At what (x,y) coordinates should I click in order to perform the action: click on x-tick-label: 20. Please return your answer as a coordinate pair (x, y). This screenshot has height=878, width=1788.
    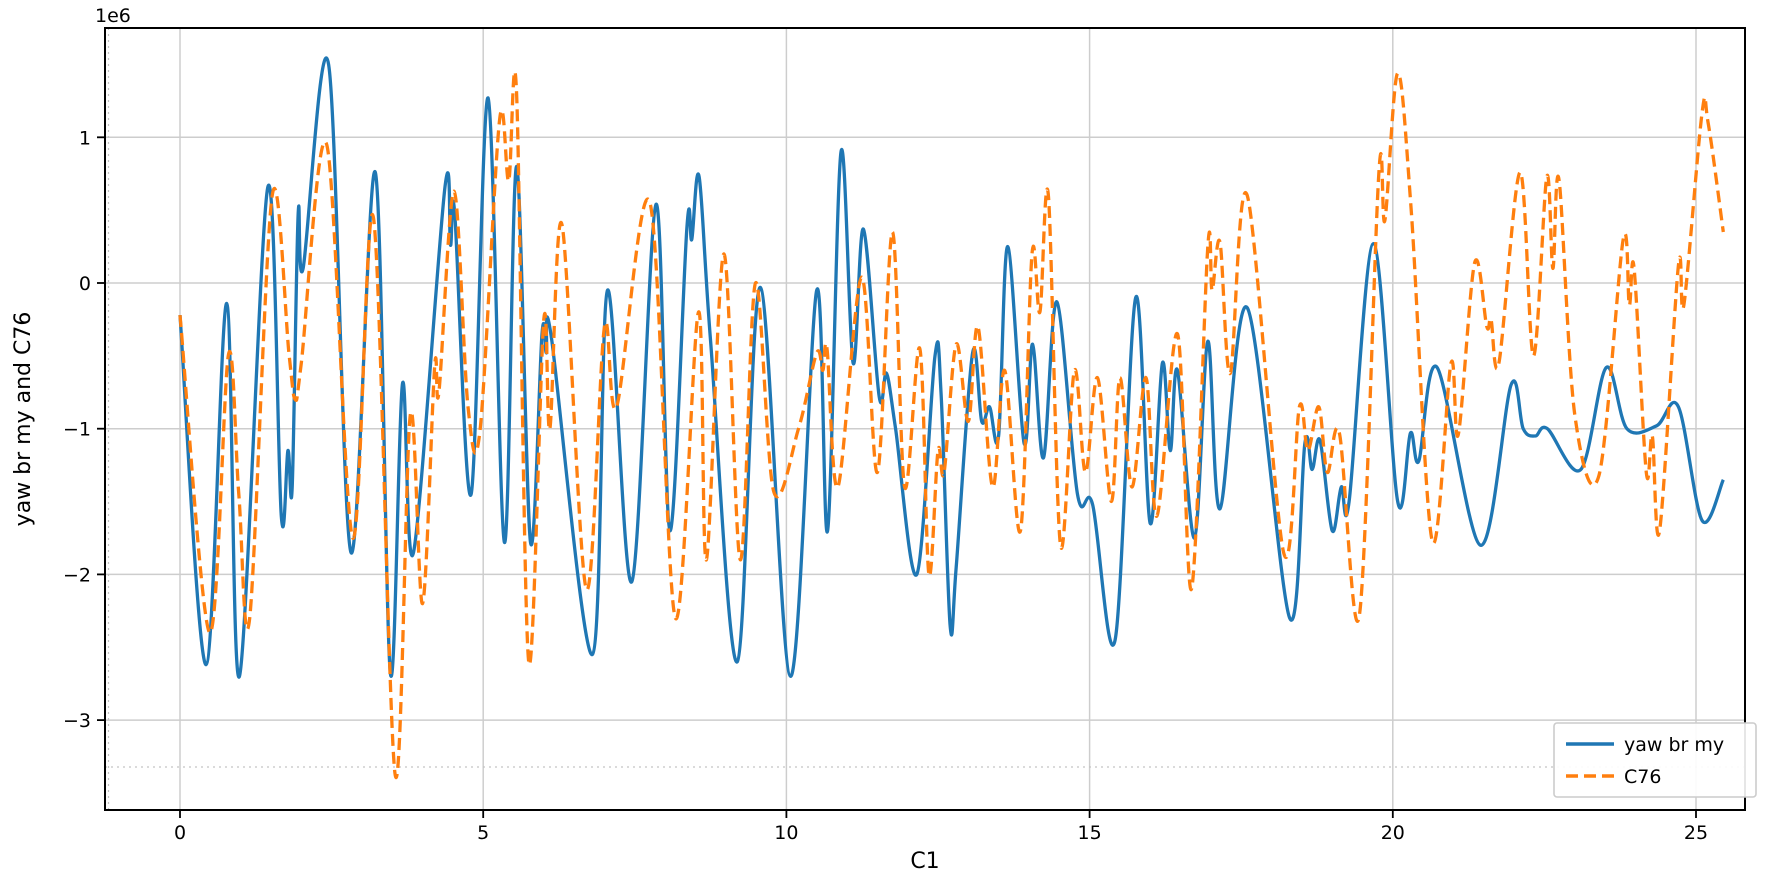
    Looking at the image, I should click on (1393, 833).